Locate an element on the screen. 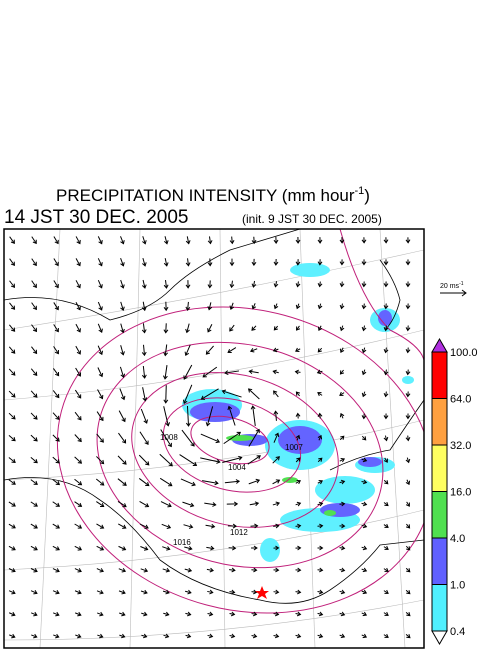 The image size is (500, 650). colorbar-label: 32.0 is located at coordinates (460, 446).